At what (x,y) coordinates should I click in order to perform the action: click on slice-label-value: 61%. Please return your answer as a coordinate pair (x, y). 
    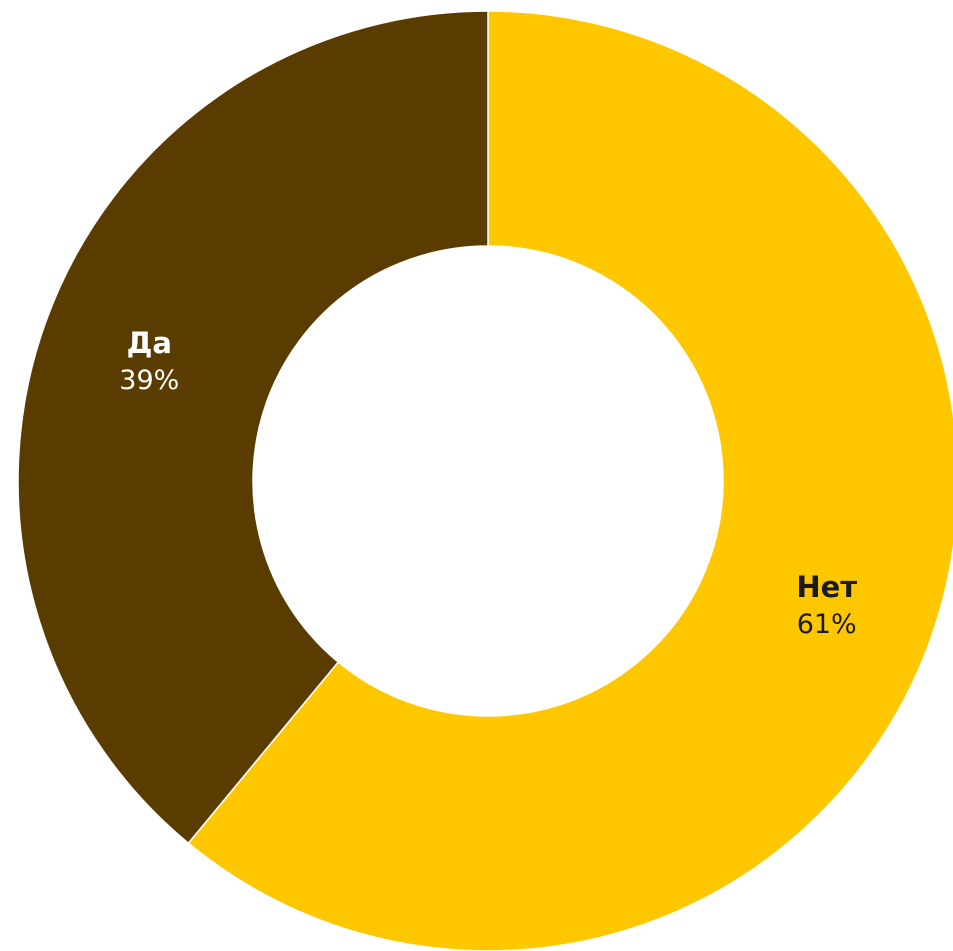
    Looking at the image, I should click on (827, 624).